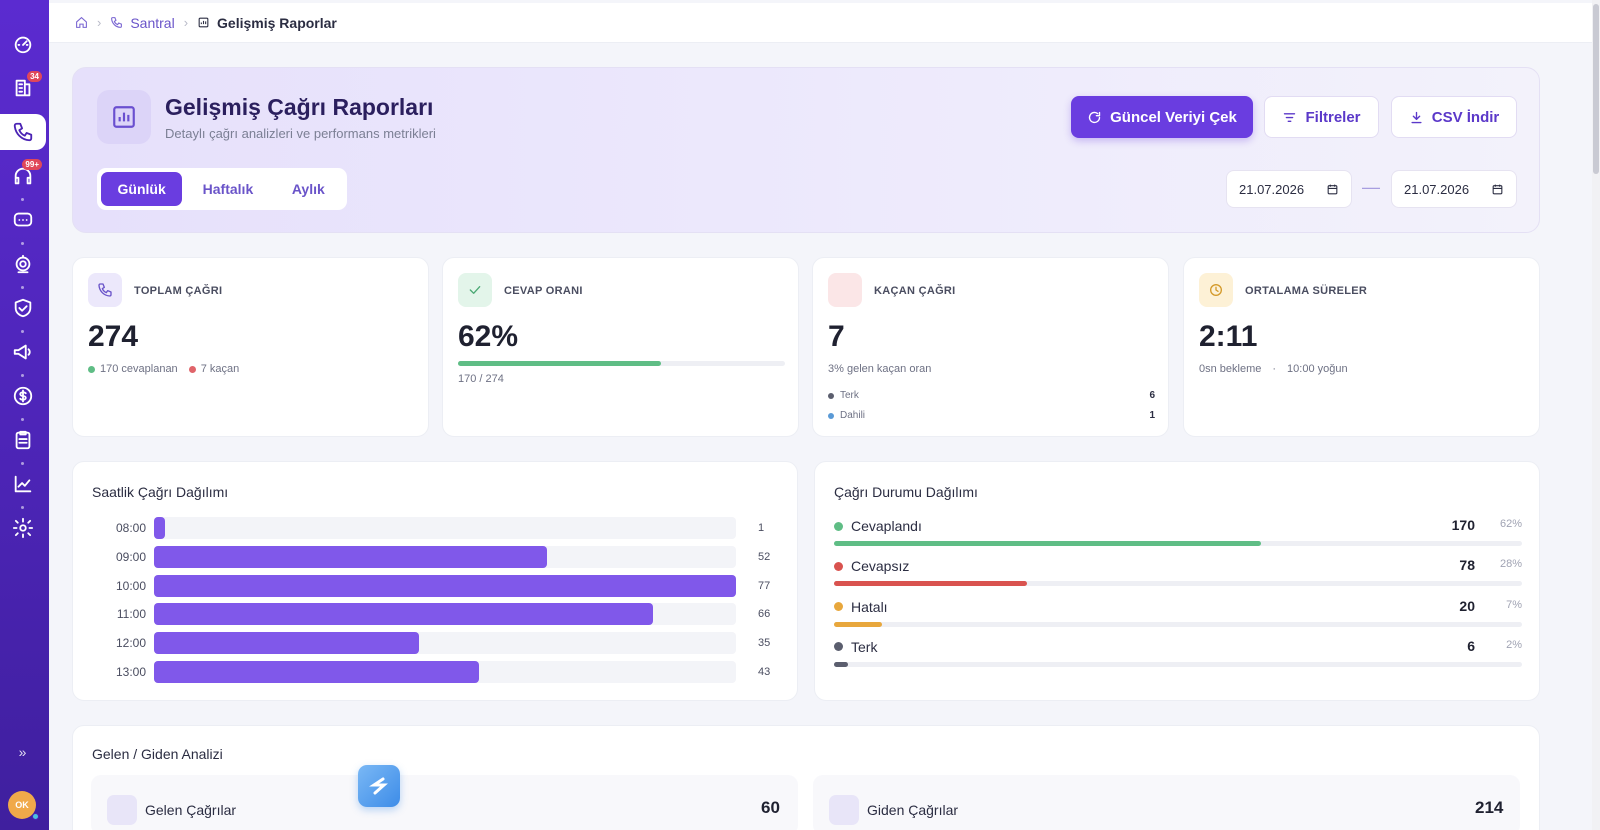 The image size is (1600, 830). Describe the element at coordinates (267, 23) in the screenshot. I see `breadcrumb-current: Gelişmiş Raporlar` at that location.